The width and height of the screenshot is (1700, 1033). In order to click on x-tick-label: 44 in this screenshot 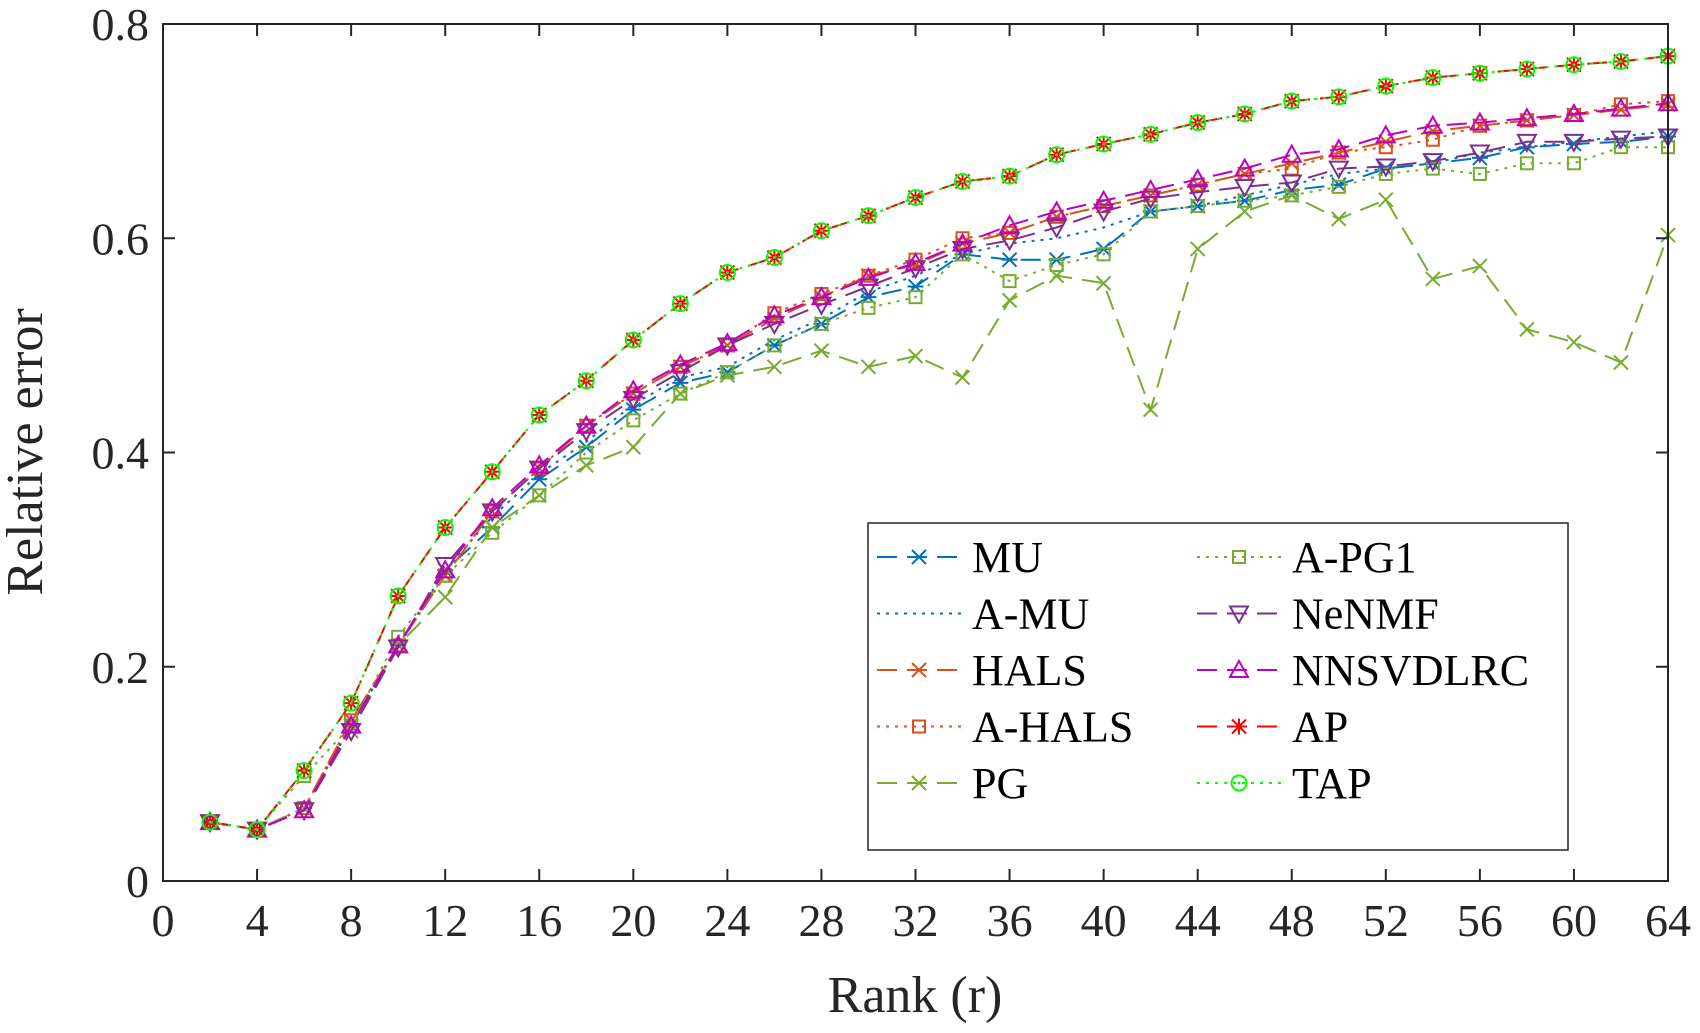, I will do `click(1198, 920)`.